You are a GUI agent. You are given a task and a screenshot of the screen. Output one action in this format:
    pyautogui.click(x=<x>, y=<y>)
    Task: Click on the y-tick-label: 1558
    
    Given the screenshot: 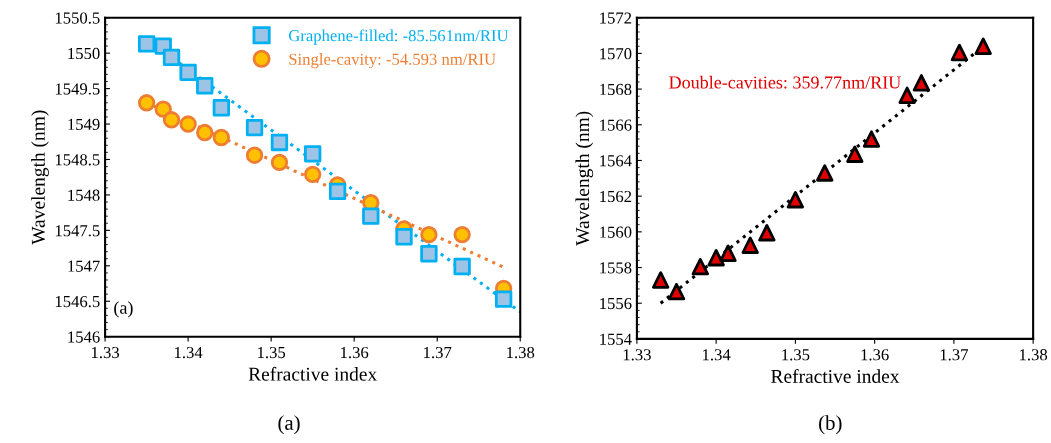 What is the action you would take?
    pyautogui.click(x=616, y=268)
    